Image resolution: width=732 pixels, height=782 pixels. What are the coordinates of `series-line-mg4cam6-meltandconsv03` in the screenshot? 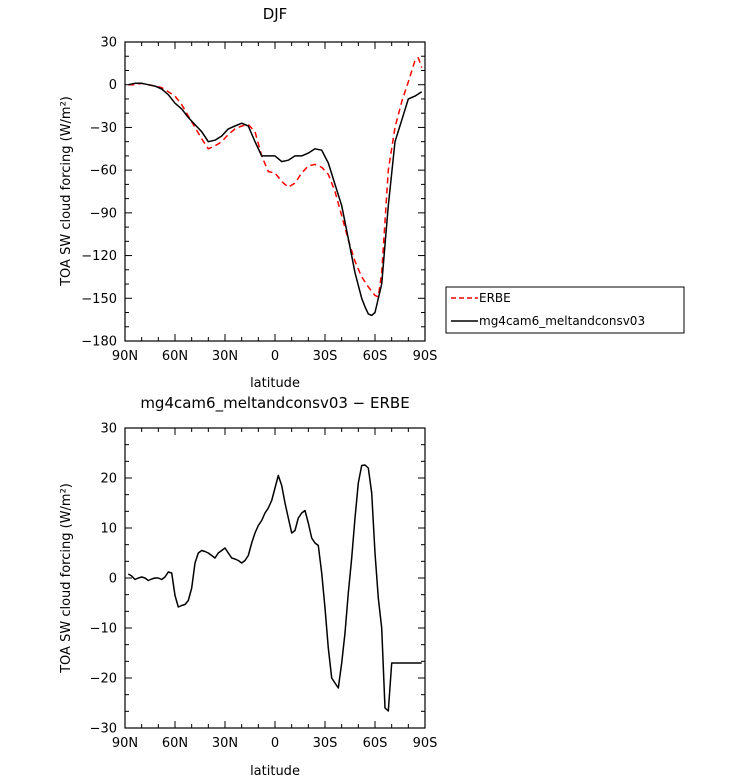 It's located at (275, 199).